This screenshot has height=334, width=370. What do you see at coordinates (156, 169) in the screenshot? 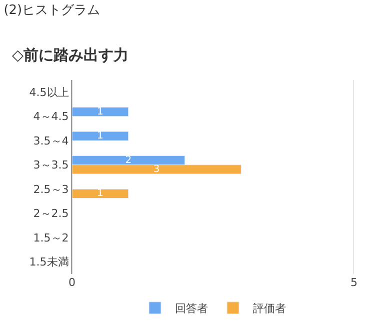
I see `data-label: 3` at bounding box center [156, 169].